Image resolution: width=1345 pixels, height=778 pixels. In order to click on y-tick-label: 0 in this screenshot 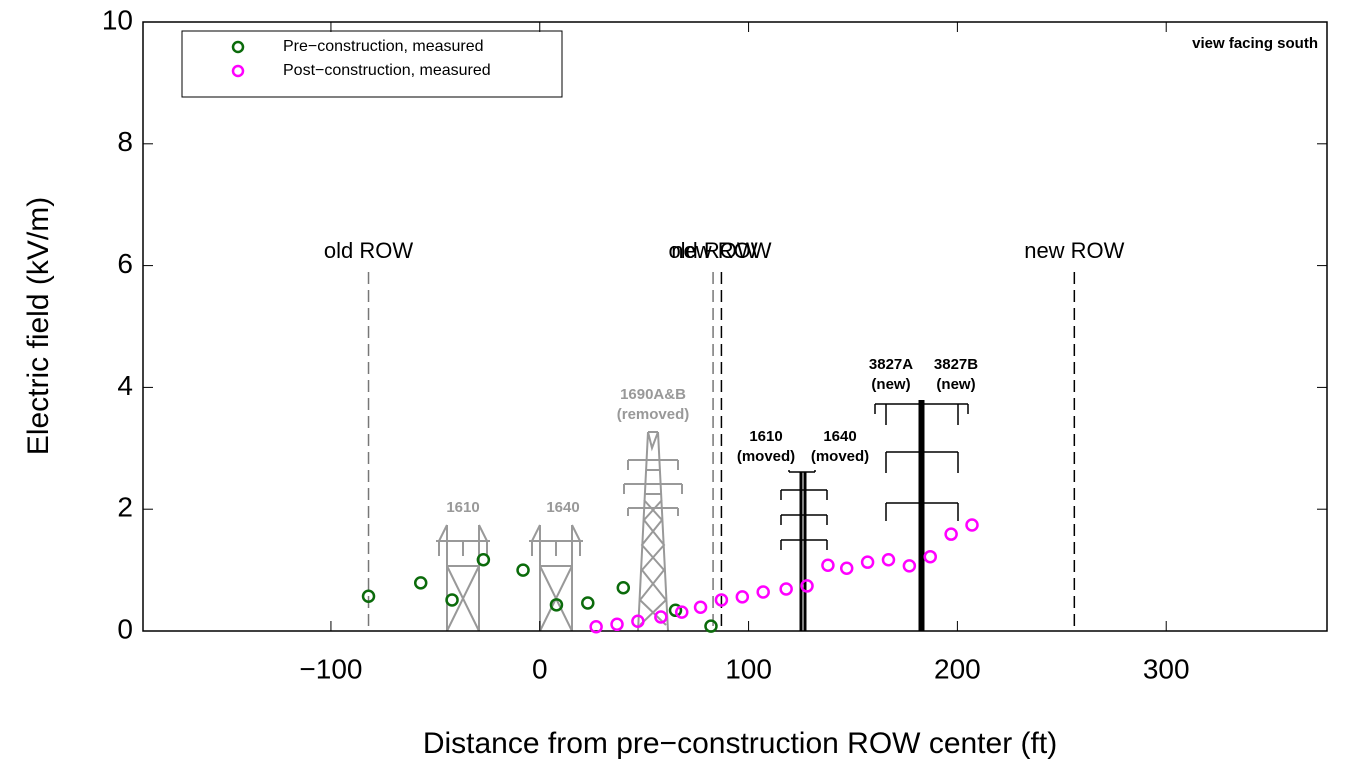, I will do `click(125, 628)`.